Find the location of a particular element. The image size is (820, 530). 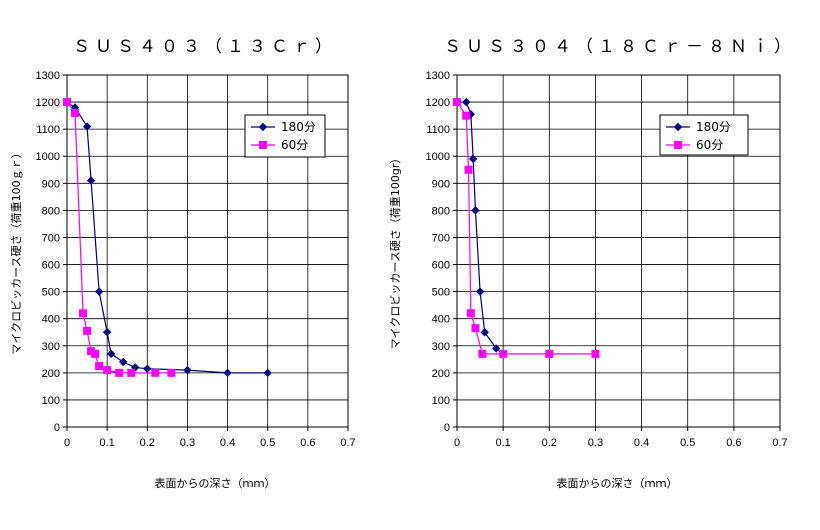

legend-box is located at coordinates (285, 136).